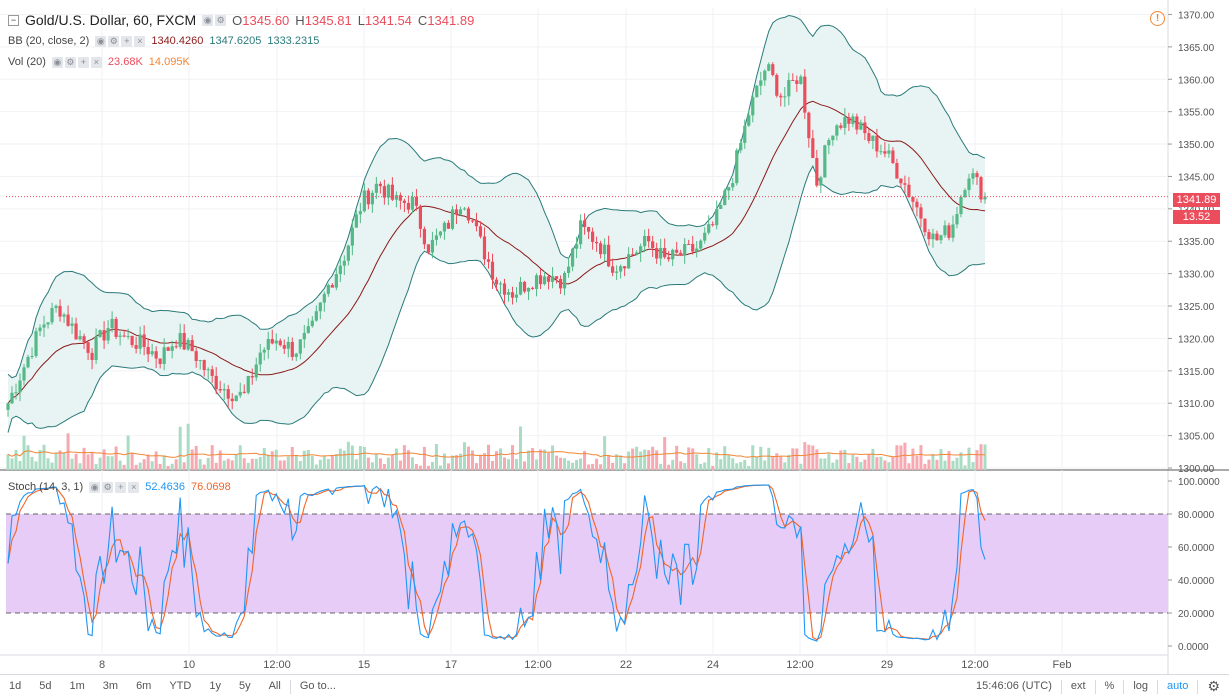 The width and height of the screenshot is (1229, 698). What do you see at coordinates (180, 686) in the screenshot?
I see `range-ytd: YTD` at bounding box center [180, 686].